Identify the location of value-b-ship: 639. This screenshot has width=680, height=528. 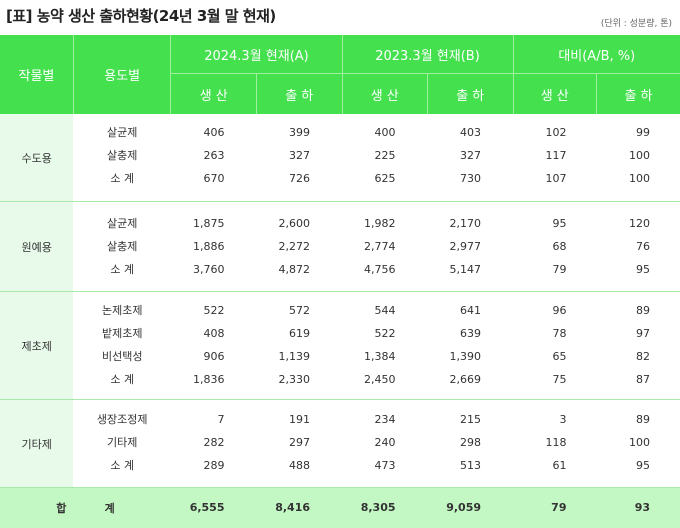
(471, 333).